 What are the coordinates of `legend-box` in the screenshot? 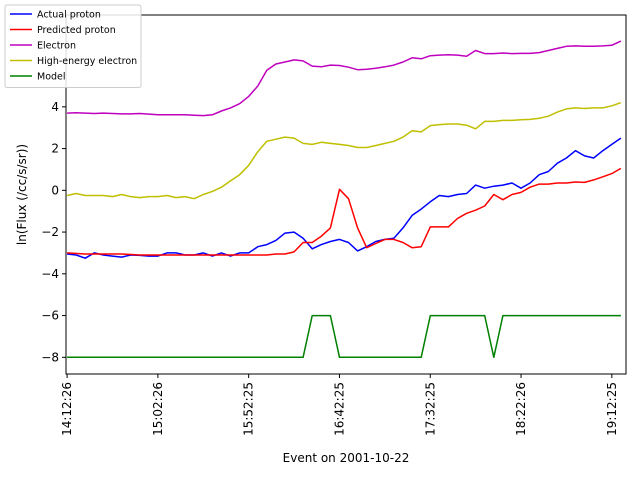 It's located at (73, 46).